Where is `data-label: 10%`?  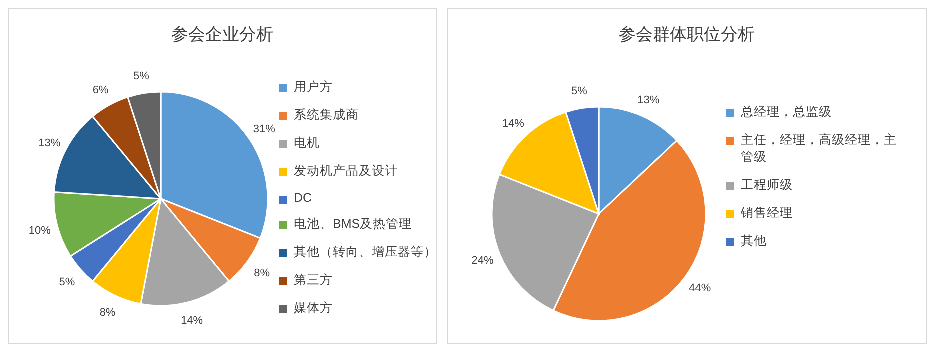 data-label: 10% is located at coordinates (40, 231).